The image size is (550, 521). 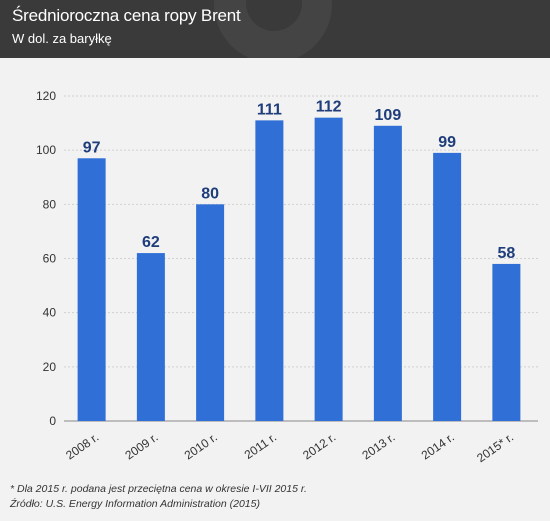 I want to click on y-tick-label: 40, so click(x=50, y=313).